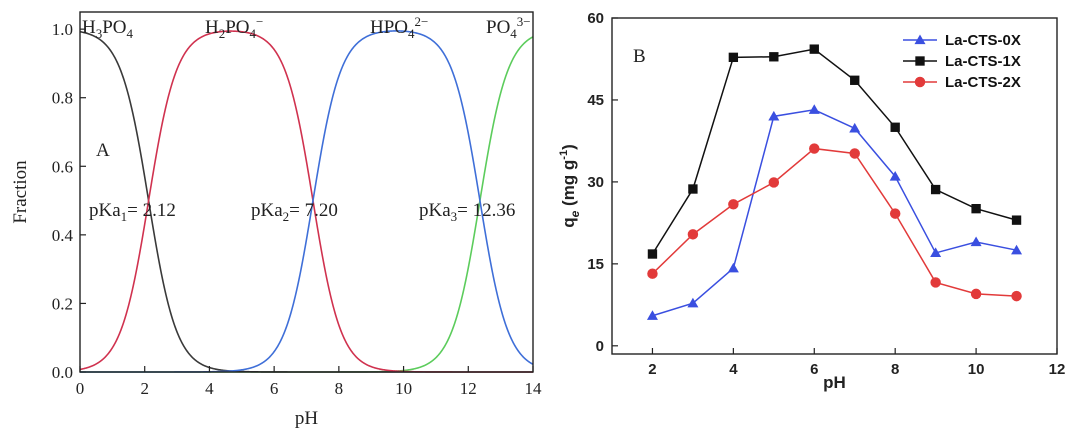  I want to click on a-x-tick-label: 6, so click(274, 388).